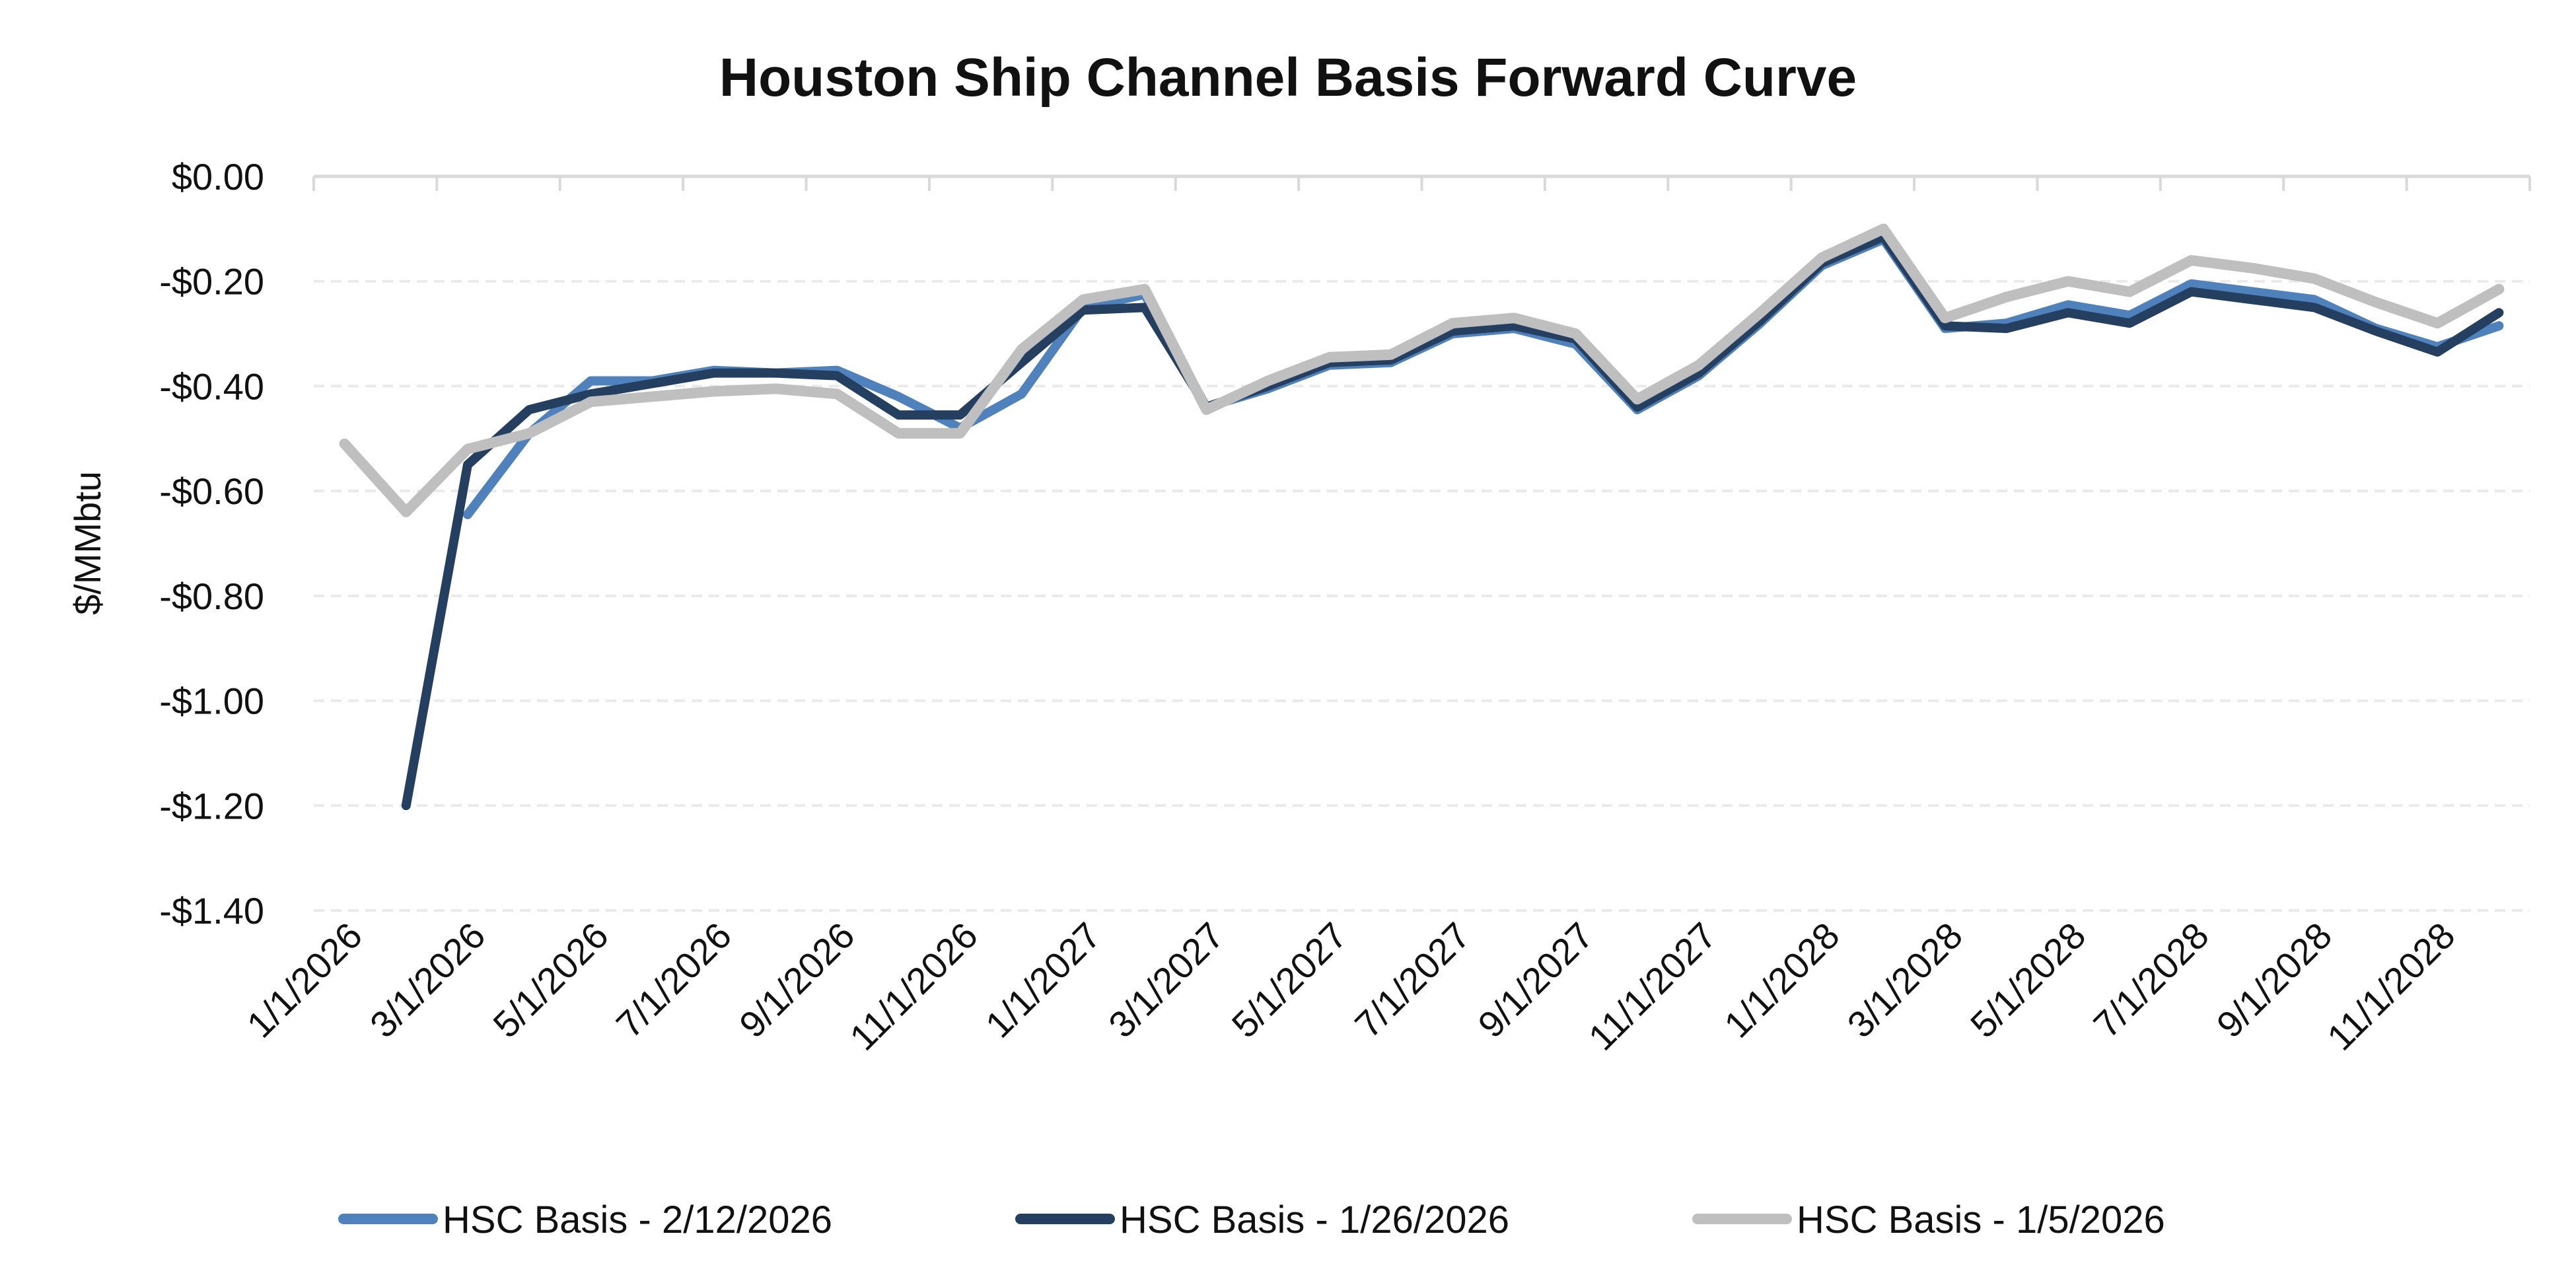 The image size is (2576, 1285). What do you see at coordinates (2151, 980) in the screenshot?
I see `x-tick-label: 7/1/2028` at bounding box center [2151, 980].